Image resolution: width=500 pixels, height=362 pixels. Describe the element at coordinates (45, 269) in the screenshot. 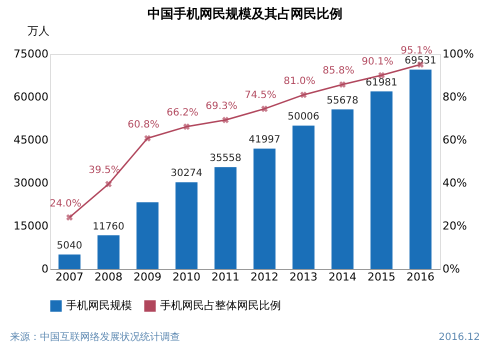

I see `y-tick-label: 0` at that location.